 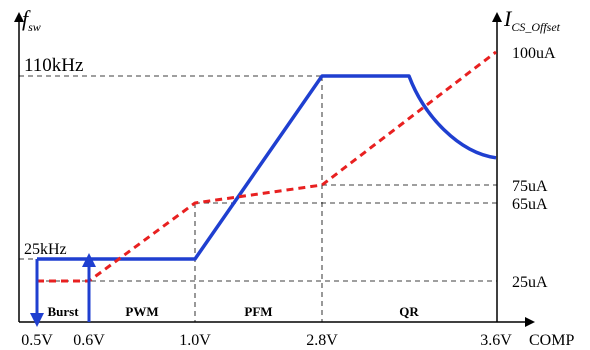 What do you see at coordinates (508, 18) in the screenshot?
I see `right-axis-title-main: I` at bounding box center [508, 18].